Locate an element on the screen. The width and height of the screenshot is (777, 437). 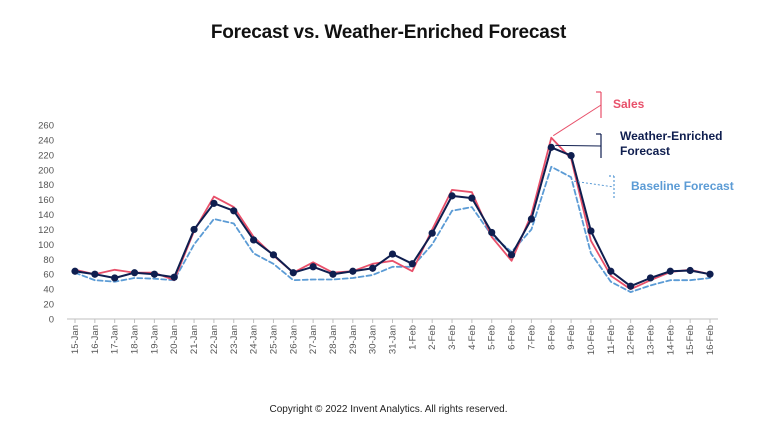
chart-title: Forecast vs. Weather-Enriched Forecast is located at coordinates (388, 32).